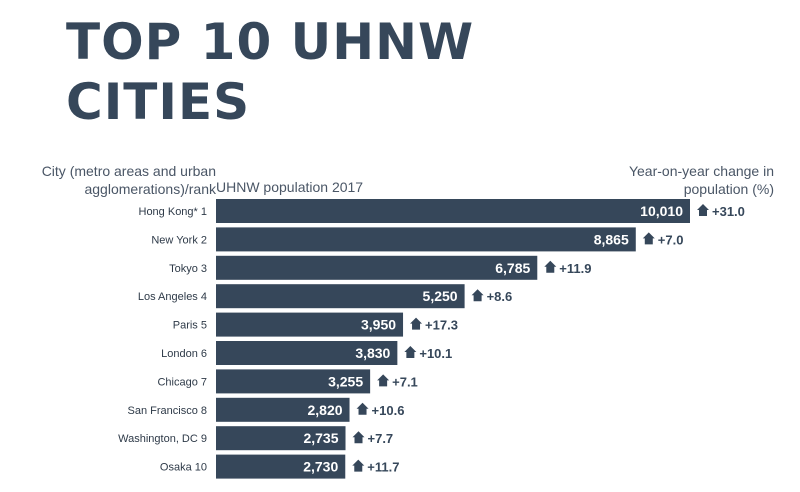 The width and height of the screenshot is (800, 492). What do you see at coordinates (728, 211) in the screenshot?
I see `change-label: +31.0` at bounding box center [728, 211].